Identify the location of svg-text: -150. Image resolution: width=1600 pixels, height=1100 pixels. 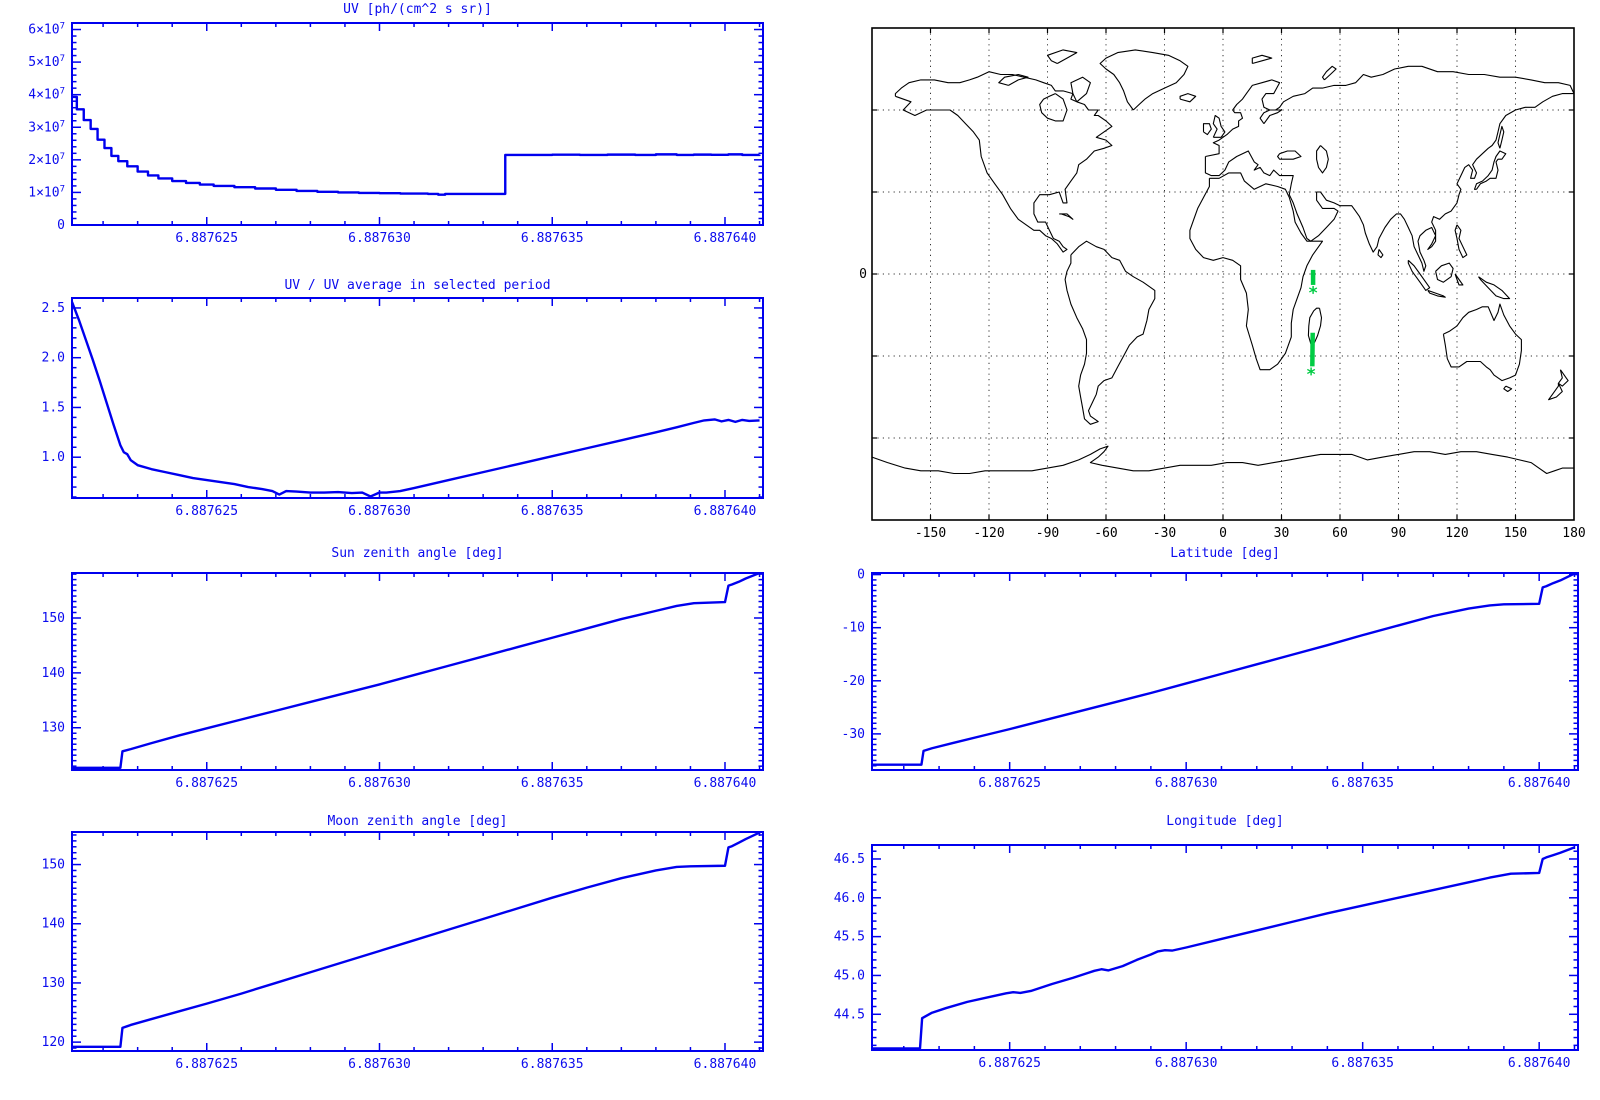
(930, 533).